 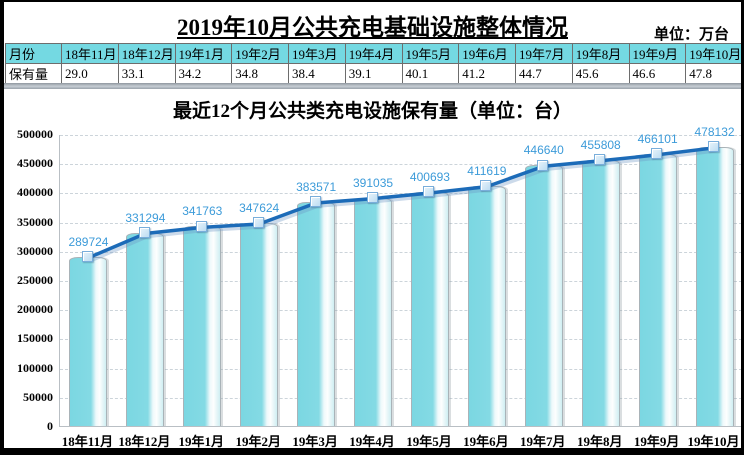 I want to click on table-value-cell: 45.6, so click(x=600, y=73).